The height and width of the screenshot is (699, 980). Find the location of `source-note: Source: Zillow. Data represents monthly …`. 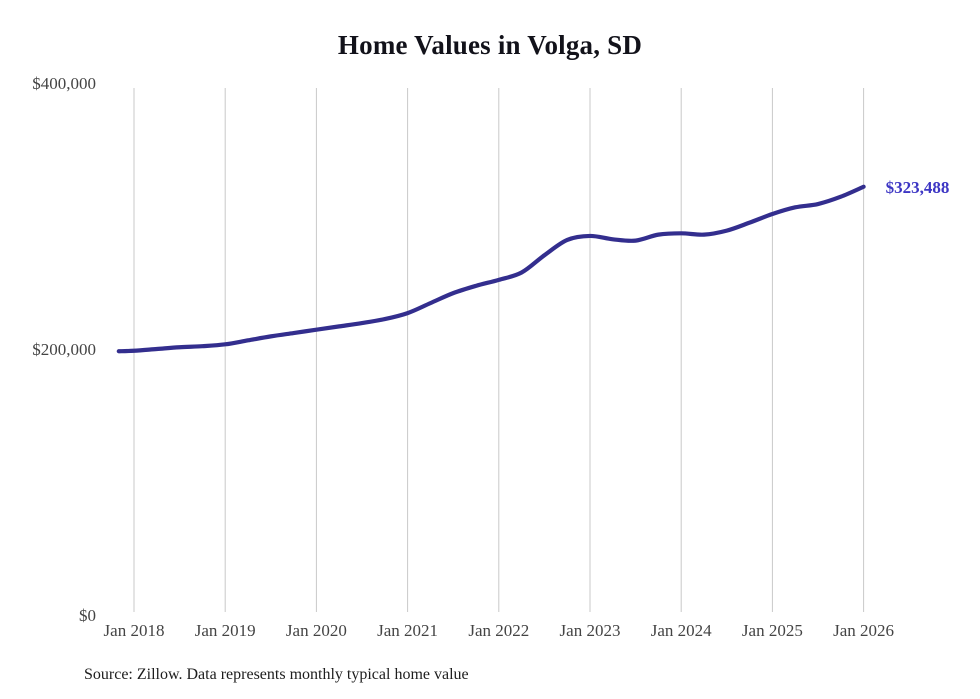

source-note: Source: Zillow. Data represents monthly … is located at coordinates (276, 674).